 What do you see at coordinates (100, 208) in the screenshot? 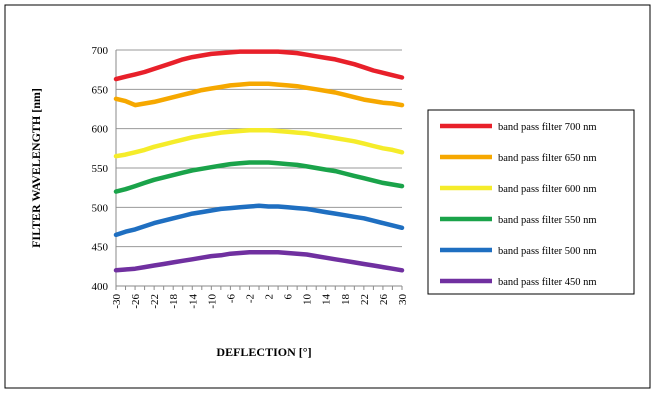
I see `y-tick-label: 500` at bounding box center [100, 208].